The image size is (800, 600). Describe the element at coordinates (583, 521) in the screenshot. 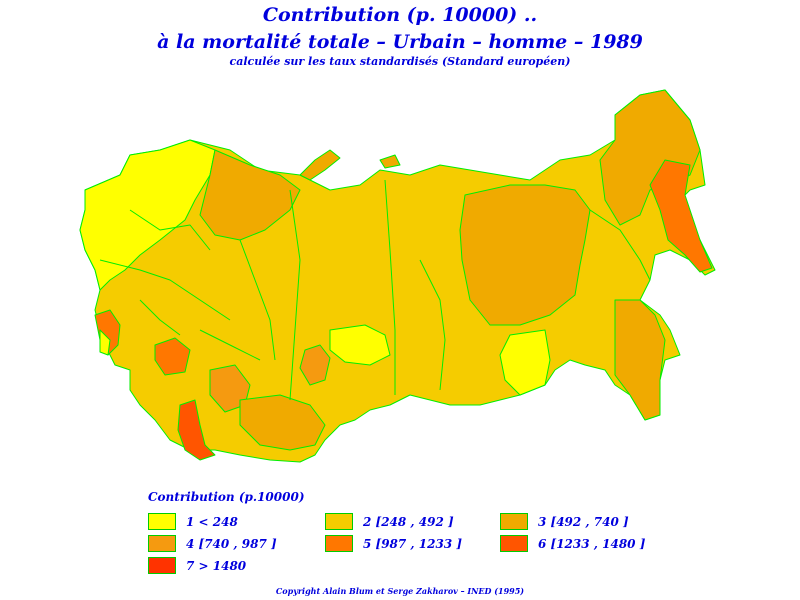

I see `legend-label-3: 3 [492 , 740 ]` at that location.